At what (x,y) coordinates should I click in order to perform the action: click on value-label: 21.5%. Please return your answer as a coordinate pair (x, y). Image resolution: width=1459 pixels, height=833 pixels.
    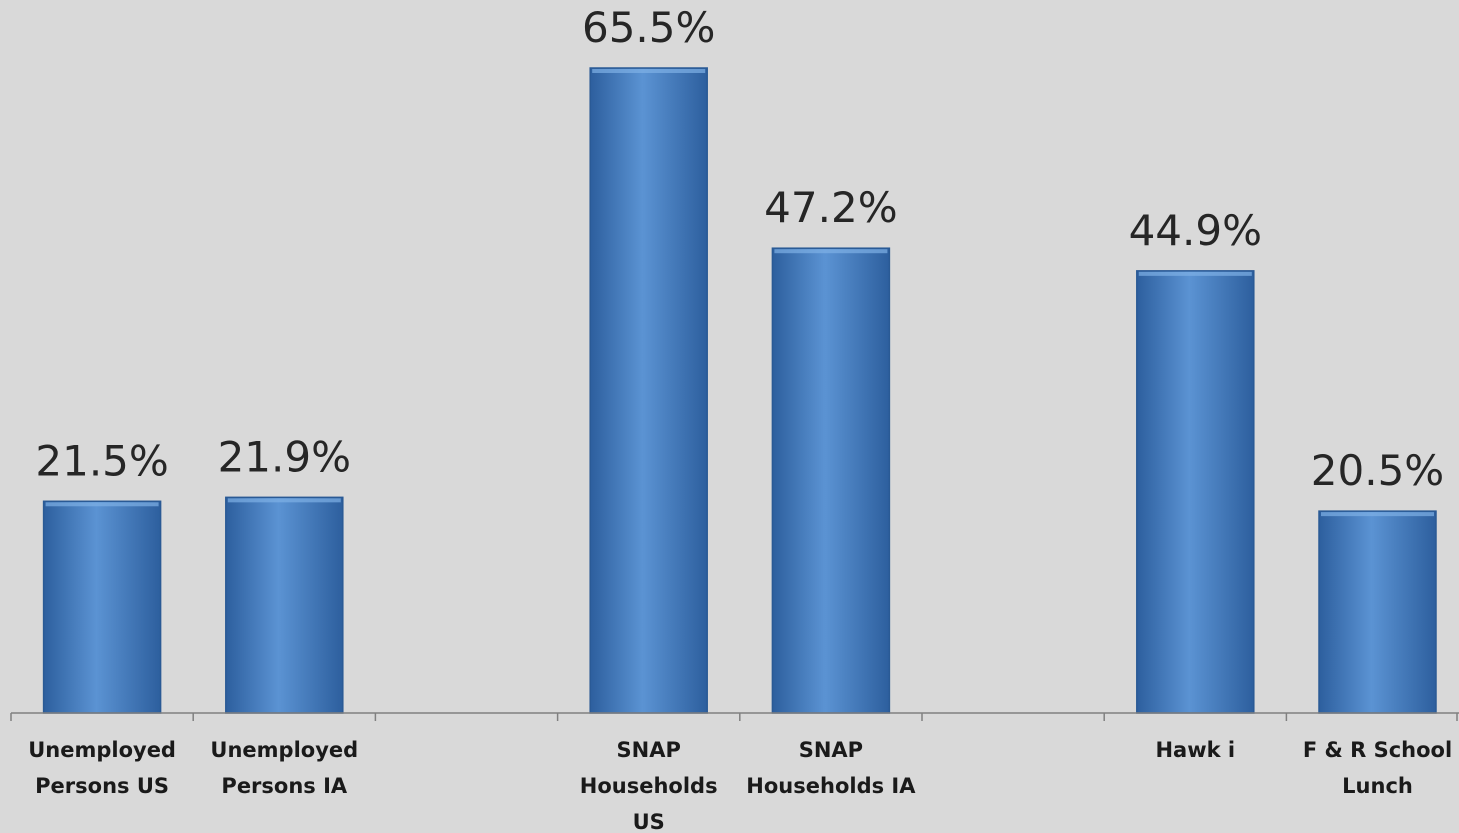
    Looking at the image, I should click on (101, 460).